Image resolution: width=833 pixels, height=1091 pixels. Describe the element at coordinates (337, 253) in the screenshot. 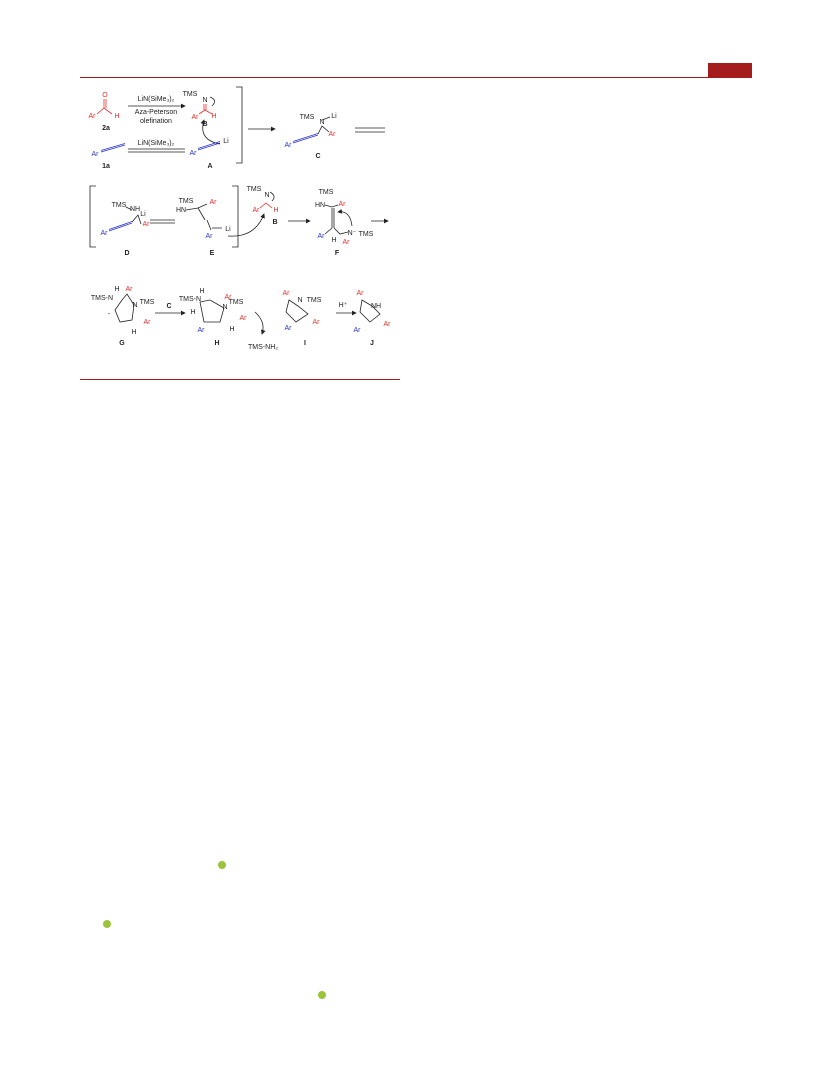

I see `compound-label: F` at that location.